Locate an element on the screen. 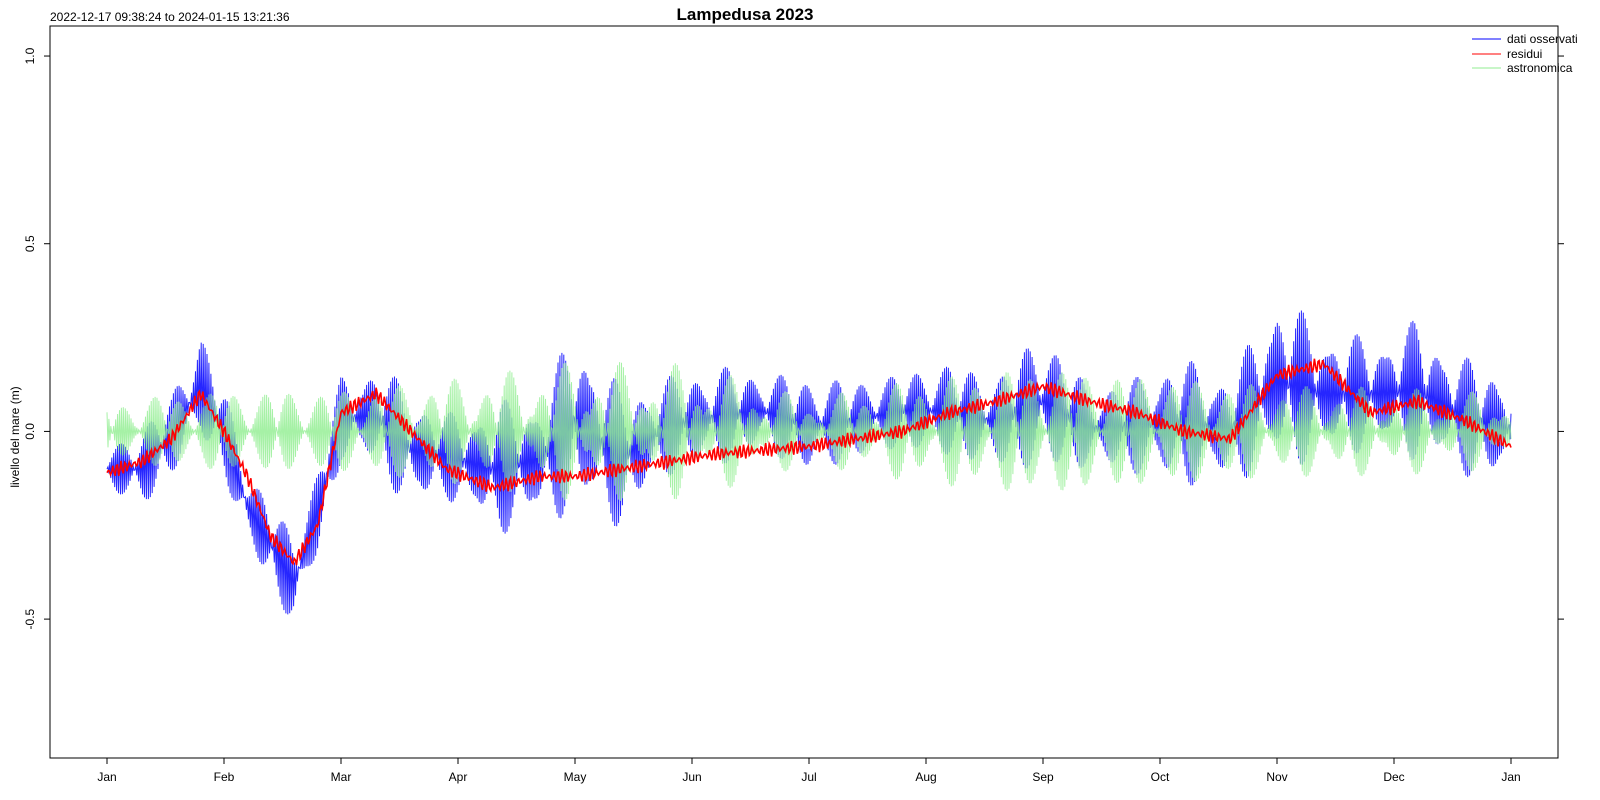 The width and height of the screenshot is (1600, 800). x-tick-label: Aug is located at coordinates (925, 777).